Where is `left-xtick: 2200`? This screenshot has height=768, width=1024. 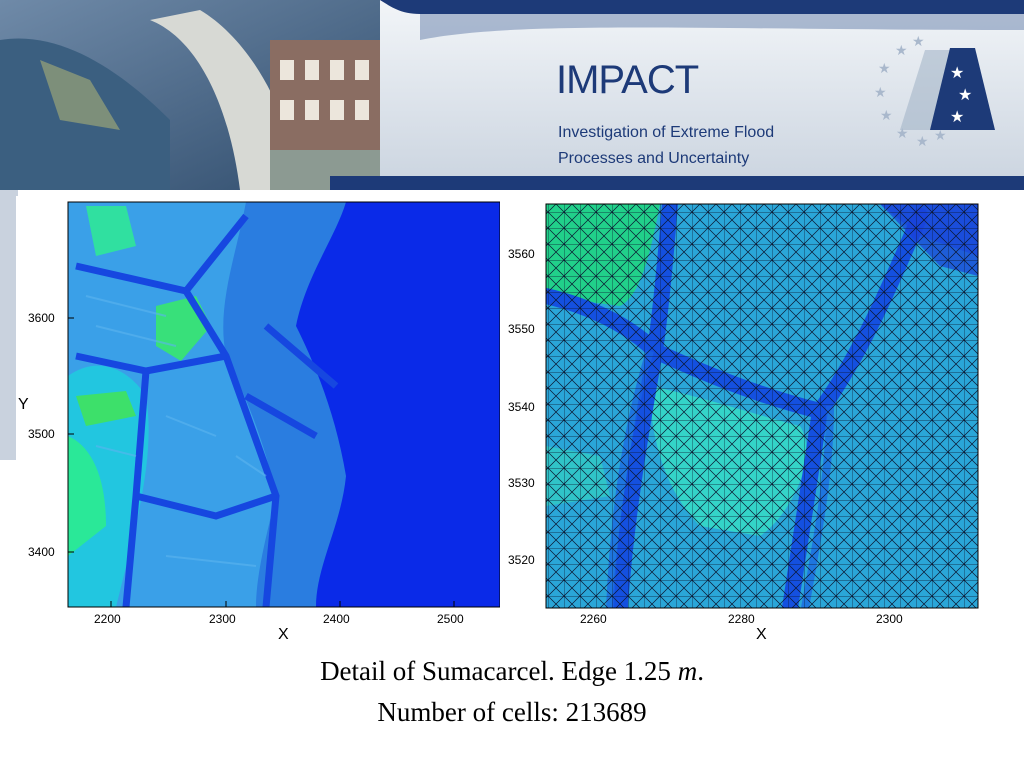 left-xtick: 2200 is located at coordinates (107, 619).